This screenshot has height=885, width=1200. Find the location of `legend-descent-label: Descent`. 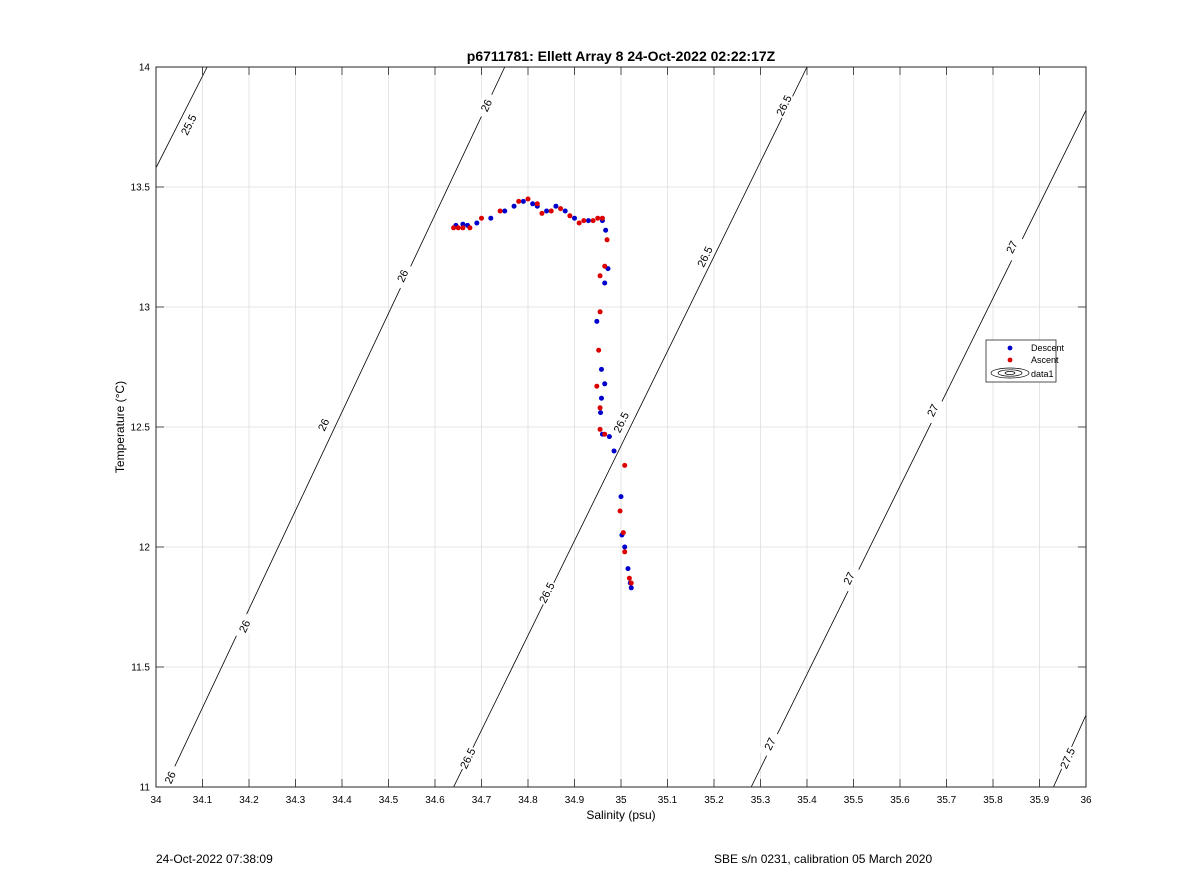

legend-descent-label: Descent is located at coordinates (1048, 348).